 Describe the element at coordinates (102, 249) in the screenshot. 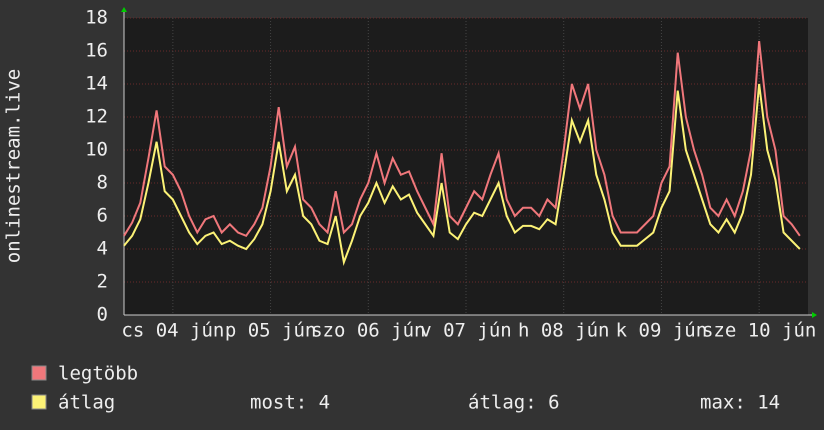

I see `y-tick-label: 4` at that location.